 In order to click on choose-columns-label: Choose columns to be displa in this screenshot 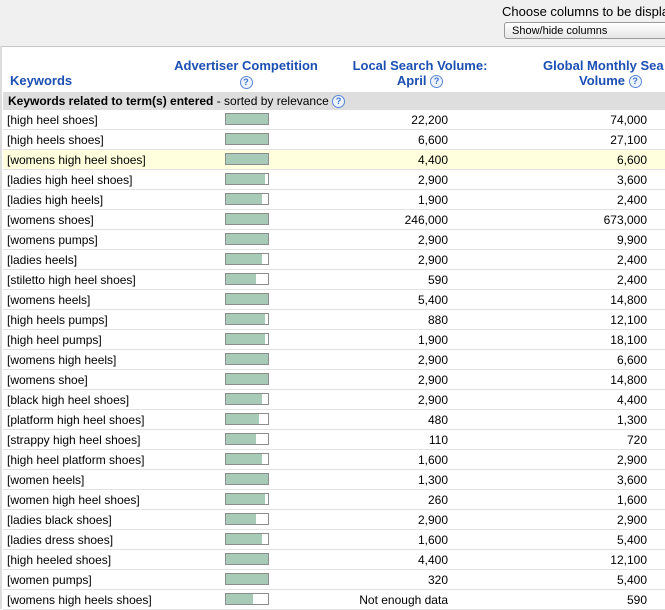, I will do `click(583, 11)`.